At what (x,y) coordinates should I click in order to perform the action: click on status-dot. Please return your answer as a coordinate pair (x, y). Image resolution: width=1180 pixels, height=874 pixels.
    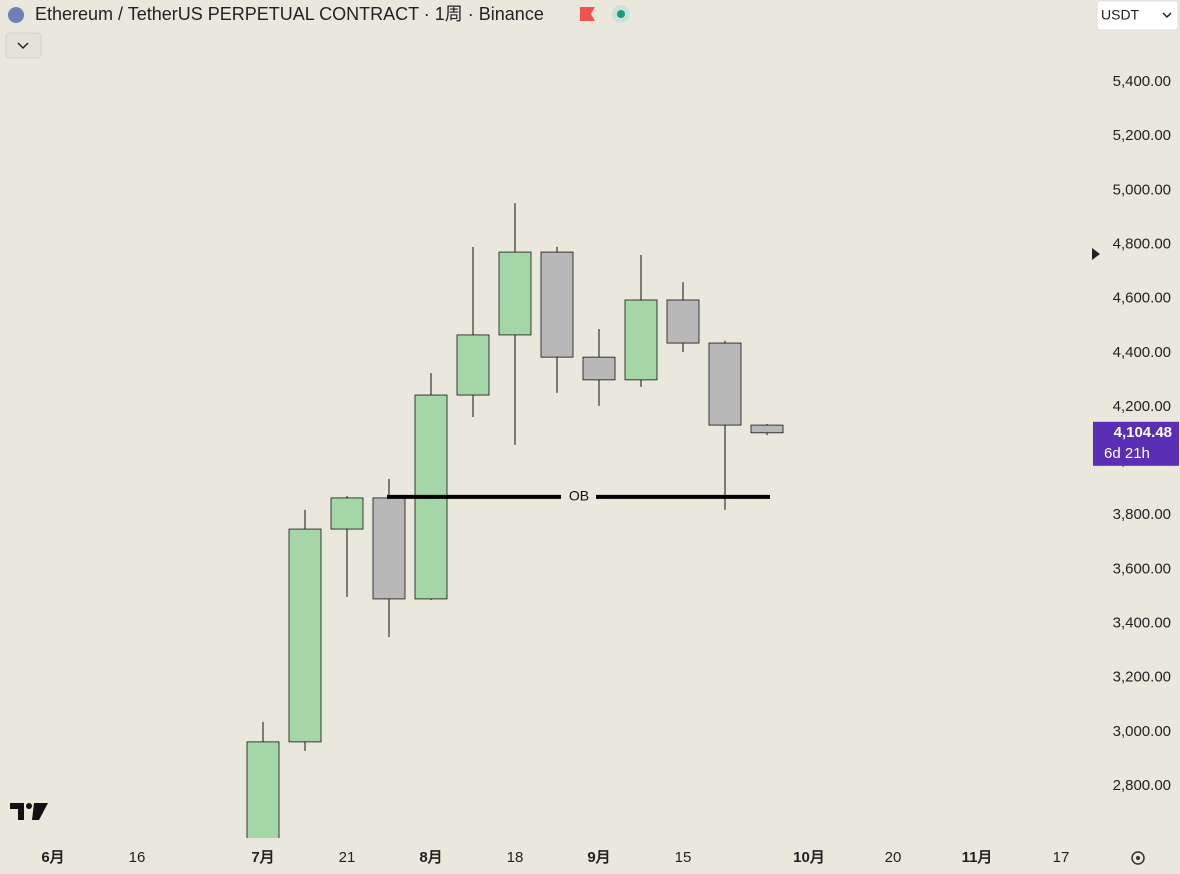
    Looking at the image, I should click on (621, 14).